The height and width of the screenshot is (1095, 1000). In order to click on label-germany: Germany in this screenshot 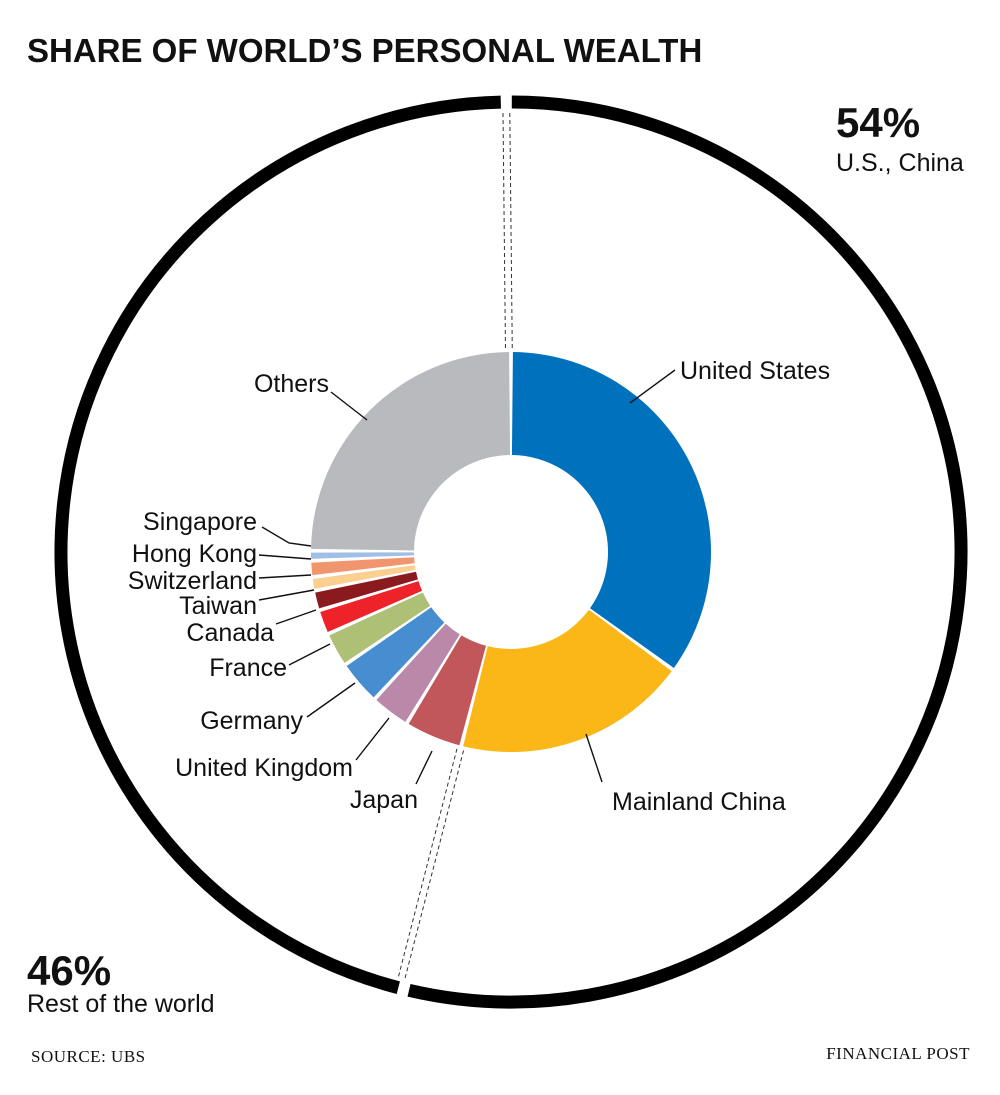, I will do `click(251, 721)`.